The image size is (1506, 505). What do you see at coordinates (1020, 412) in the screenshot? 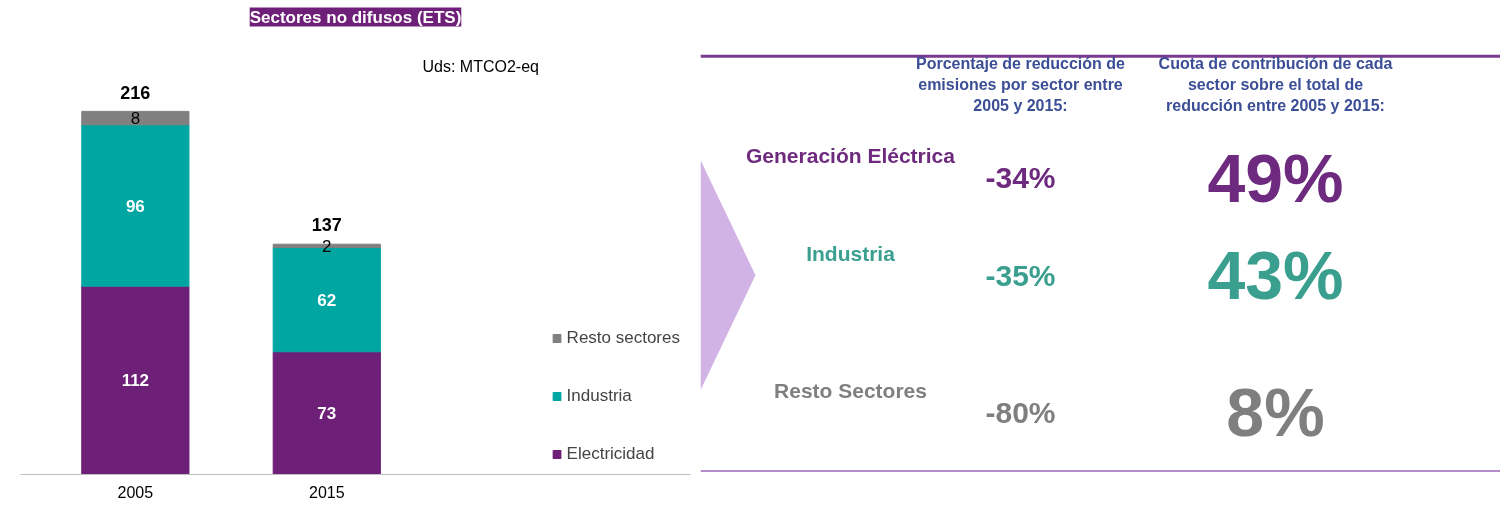
I see `data-label: -80%` at bounding box center [1020, 412].